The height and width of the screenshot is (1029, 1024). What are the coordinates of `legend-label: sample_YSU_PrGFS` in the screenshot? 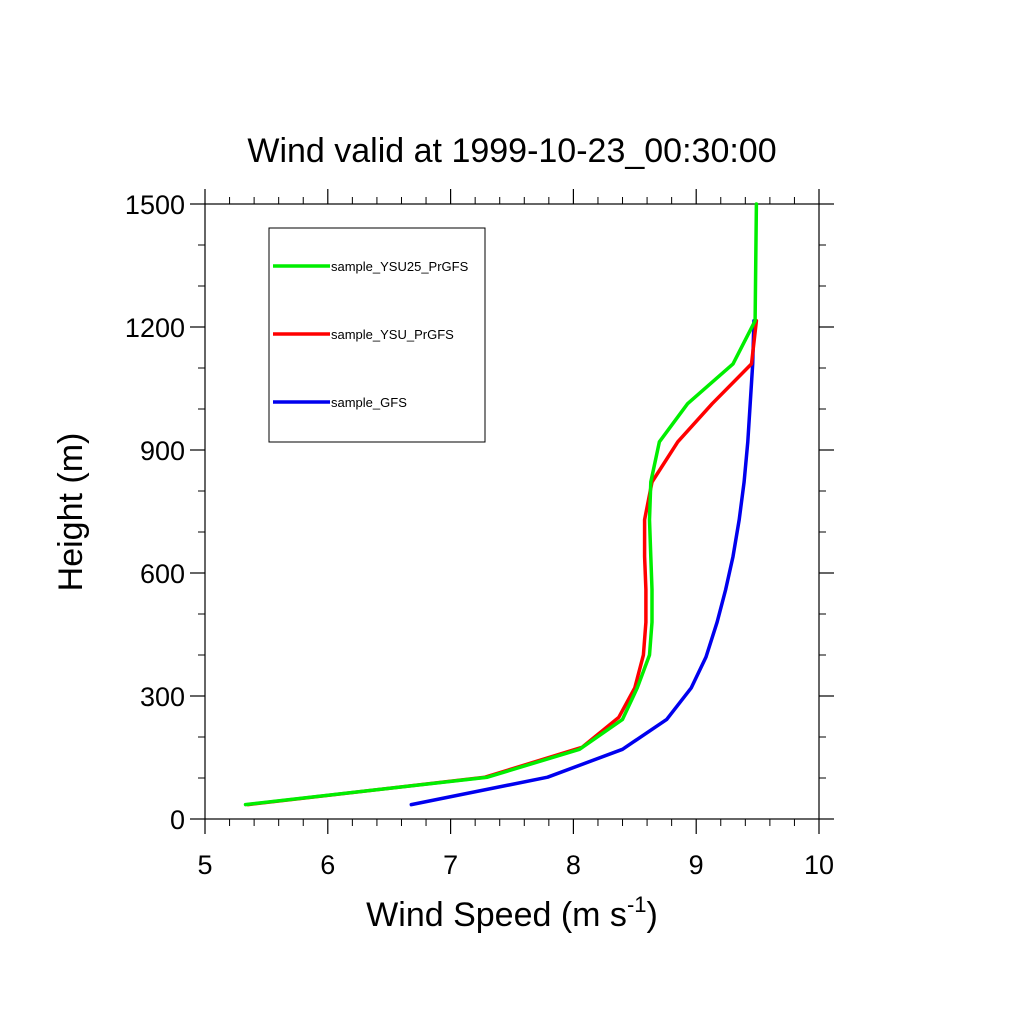 It's located at (392, 334).